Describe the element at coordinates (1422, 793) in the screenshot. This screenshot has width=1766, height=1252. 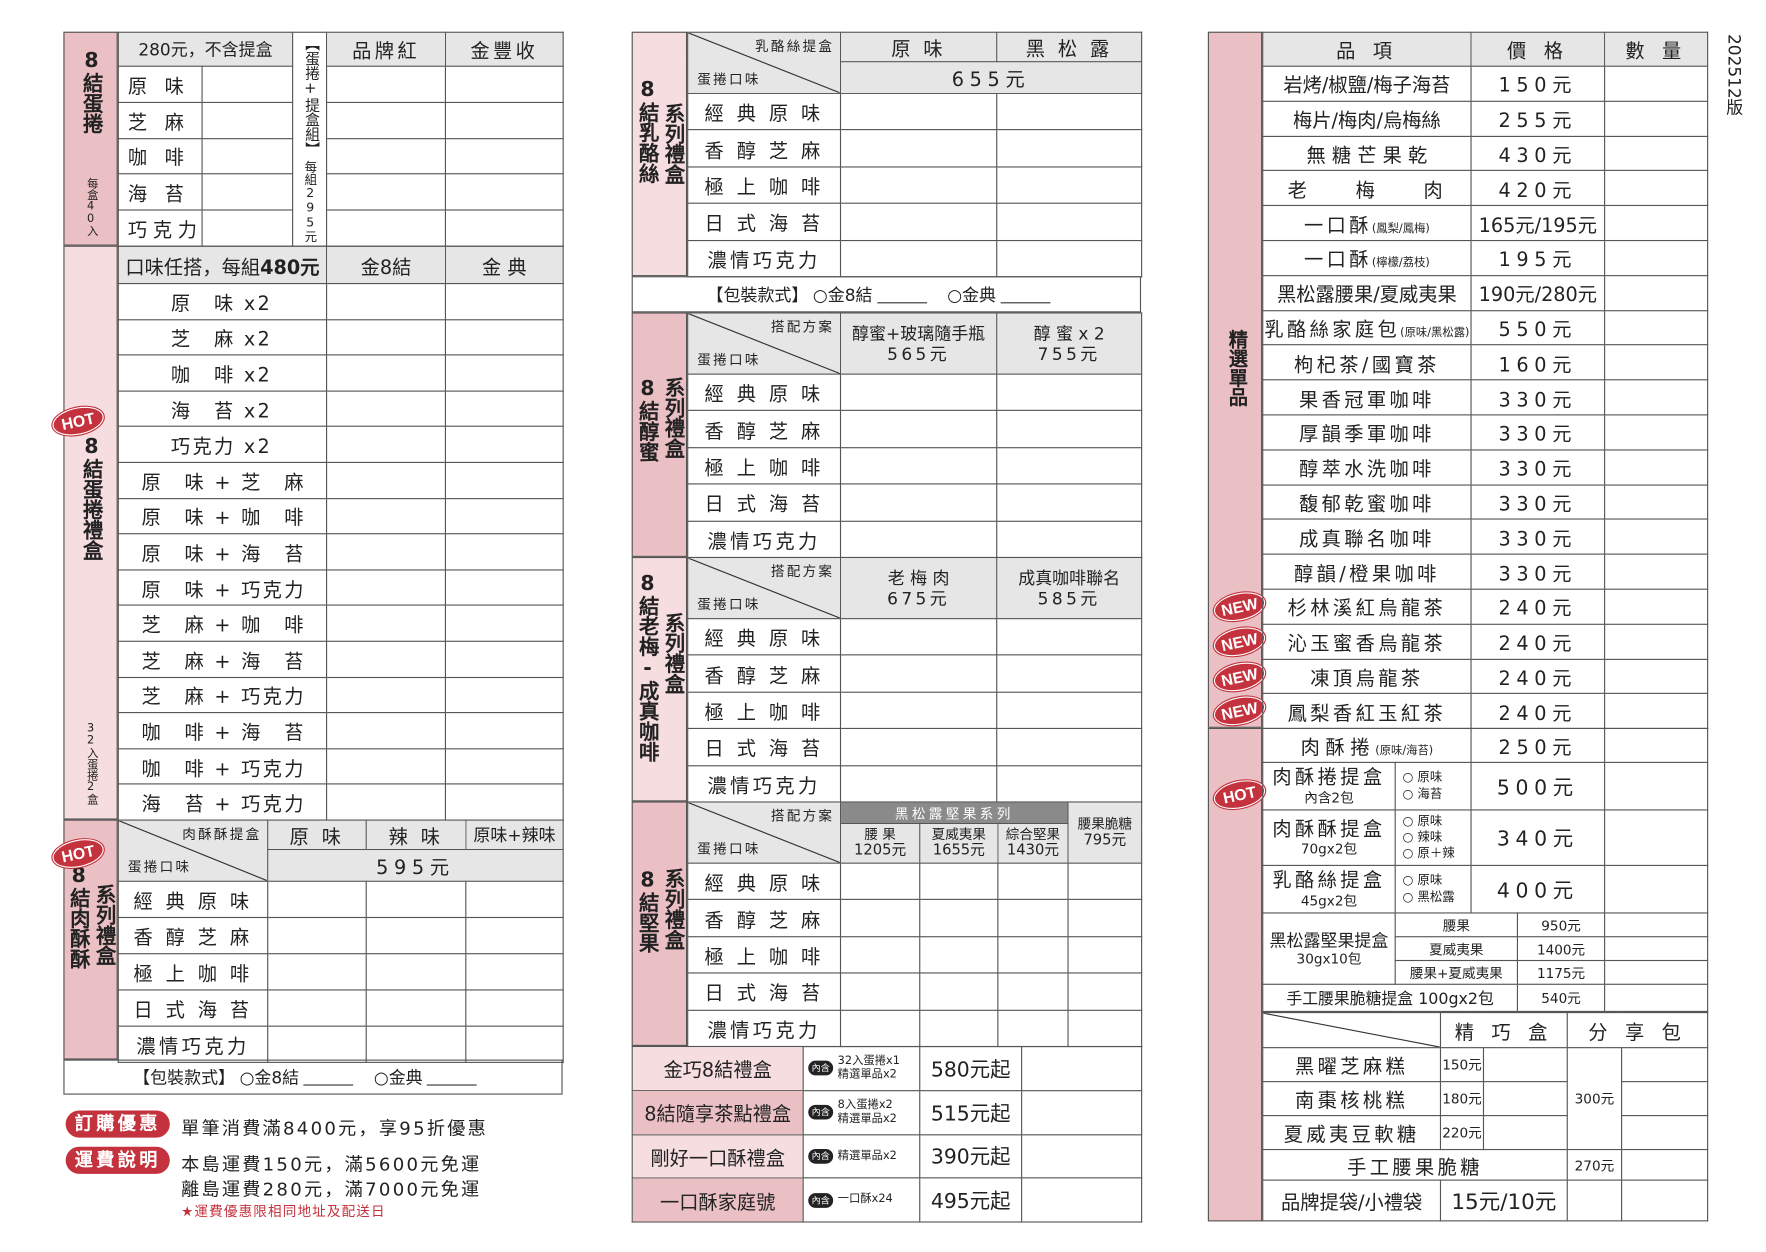
I see `option-radio: ○ 海苔` at that location.